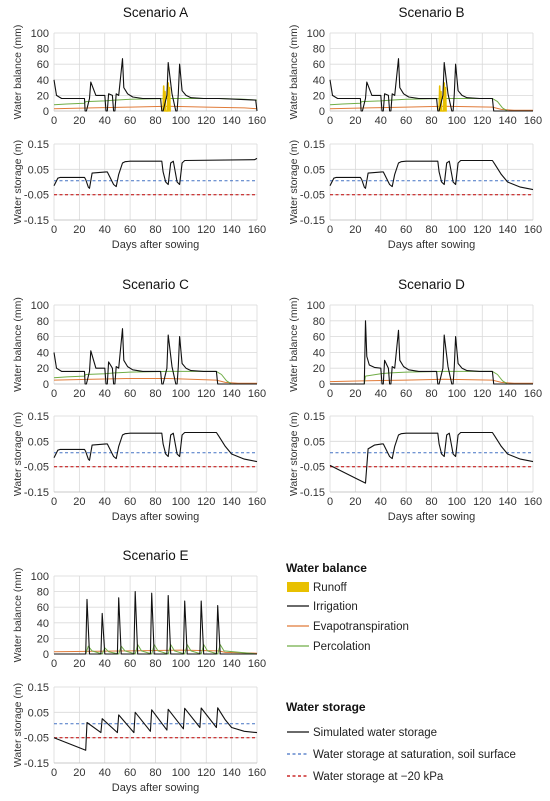 The height and width of the screenshot is (801, 550). What do you see at coordinates (155, 12) in the screenshot?
I see `panel-title: Scenario A` at bounding box center [155, 12].